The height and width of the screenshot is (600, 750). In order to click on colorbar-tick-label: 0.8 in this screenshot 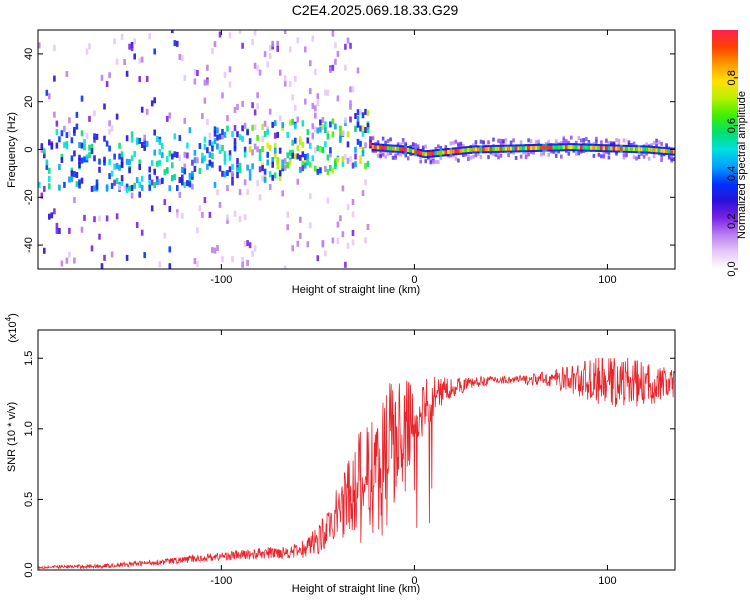, I will do `click(732, 77)`.